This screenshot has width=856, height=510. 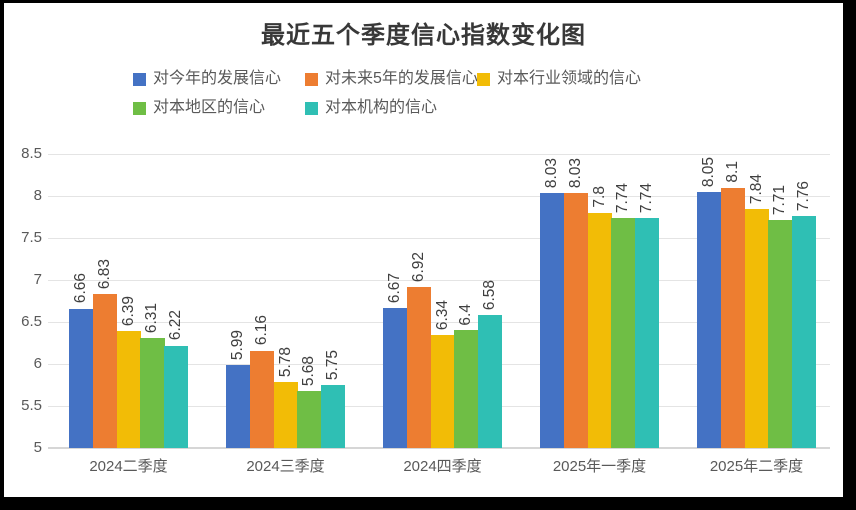 What do you see at coordinates (285, 415) in the screenshot?
I see `bar-series3-group2` at bounding box center [285, 415].